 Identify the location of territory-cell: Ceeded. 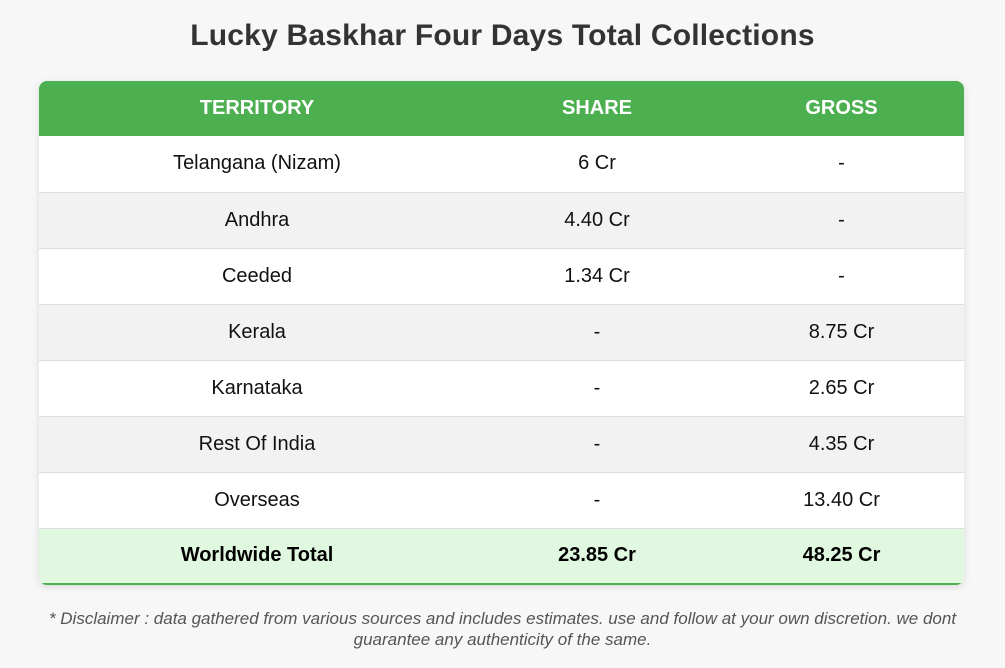
(257, 275).